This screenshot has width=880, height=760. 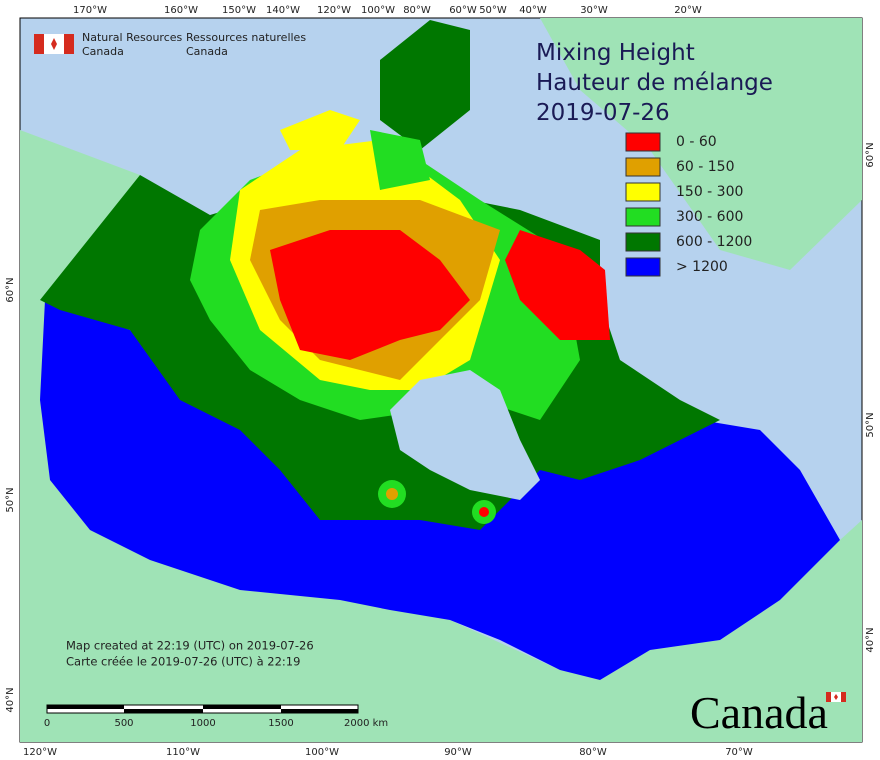 What do you see at coordinates (47, 723) in the screenshot?
I see `scale-label: 0` at bounding box center [47, 723].